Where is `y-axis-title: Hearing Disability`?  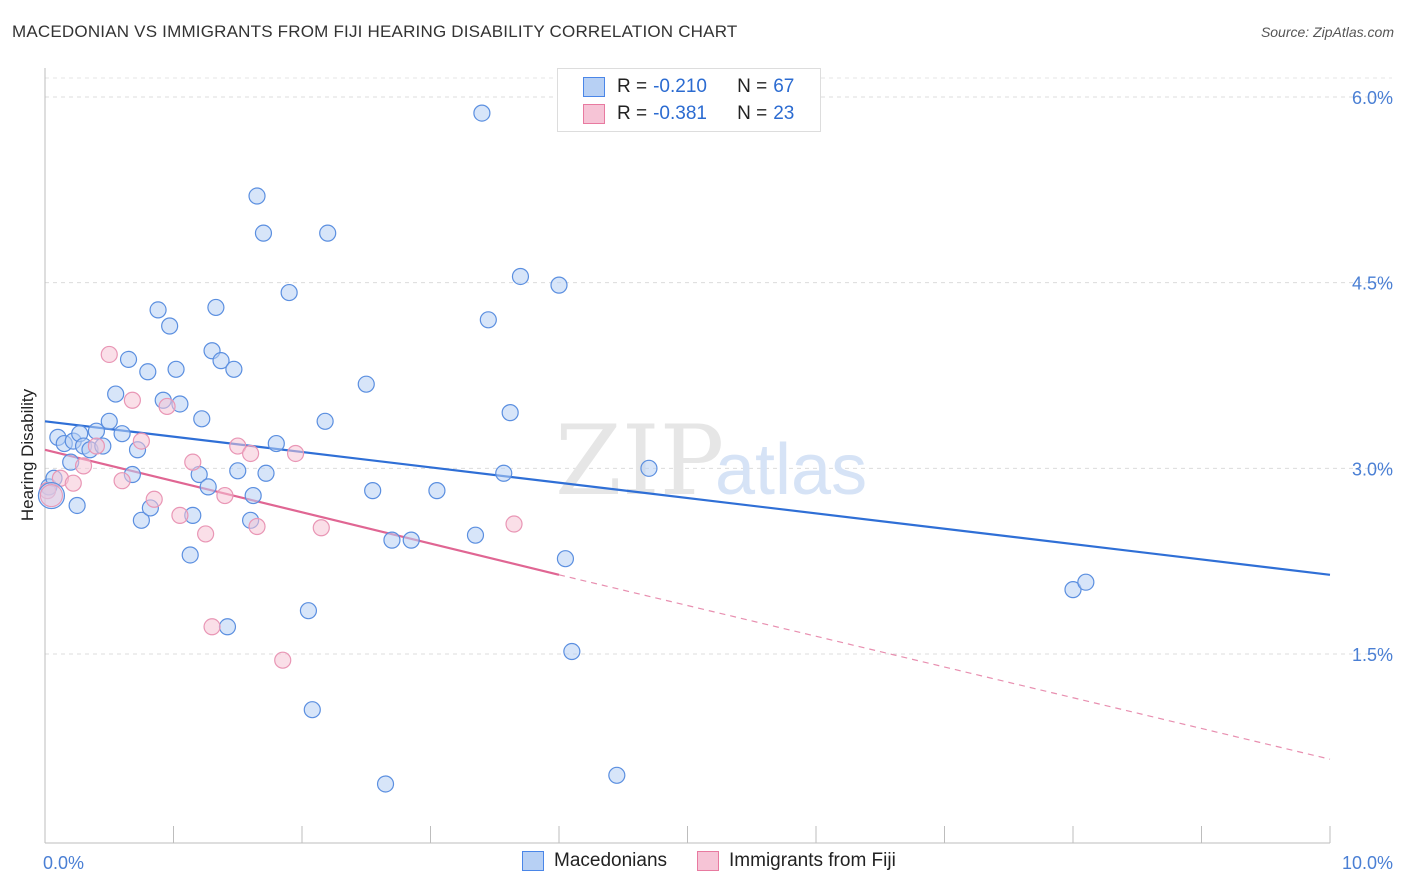 y-axis-title: Hearing Disability is located at coordinates (27, 454).